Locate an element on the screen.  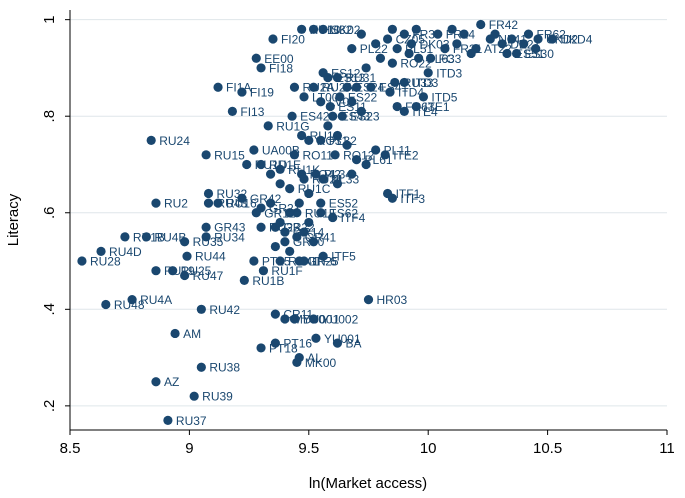
data-label-117: PT18 is located at coordinates (283, 348).